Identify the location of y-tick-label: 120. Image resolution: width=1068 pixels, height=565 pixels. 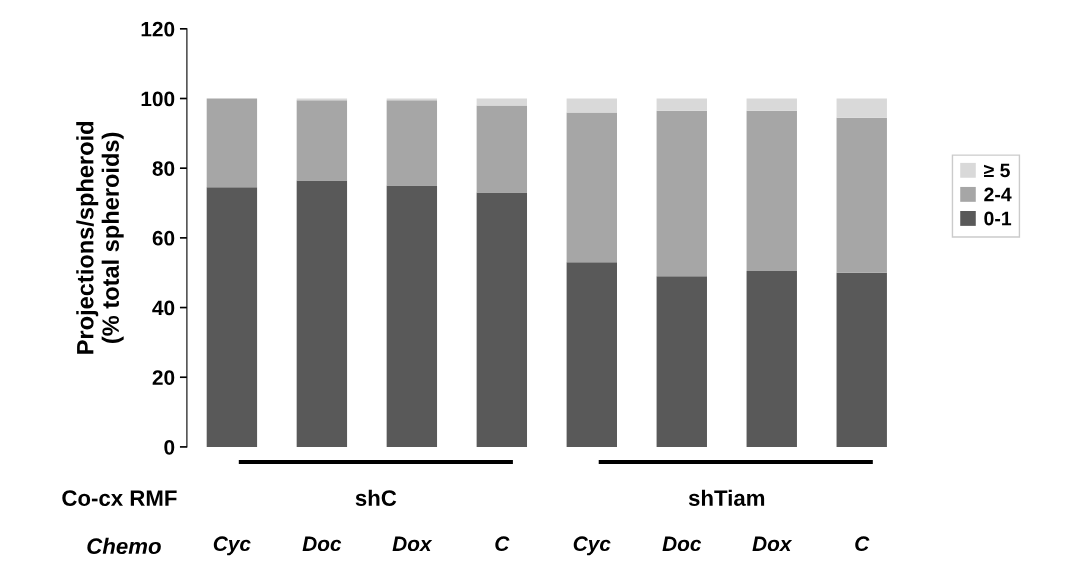
(158, 29).